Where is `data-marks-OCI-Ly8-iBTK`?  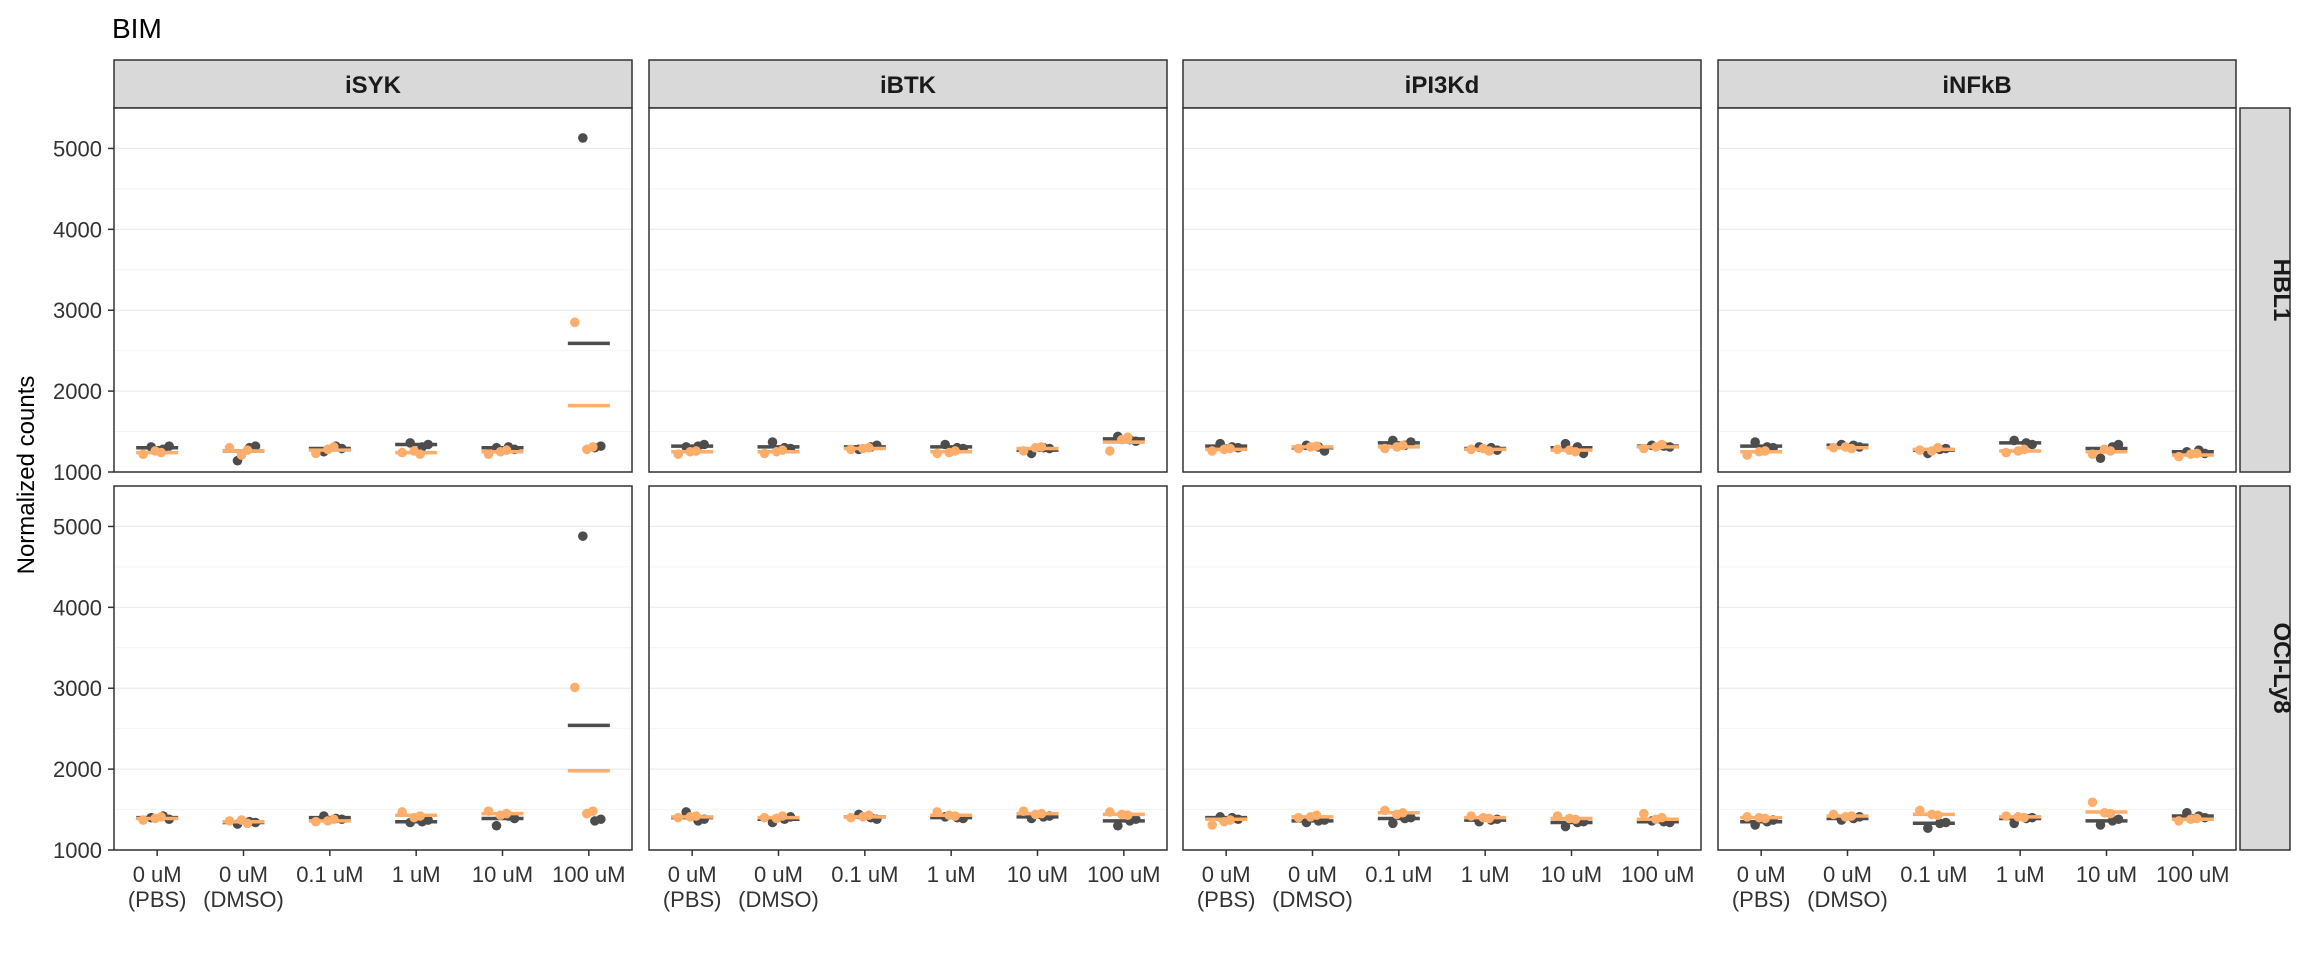
data-marks-OCI-Ly8-iBTK is located at coordinates (908, 818).